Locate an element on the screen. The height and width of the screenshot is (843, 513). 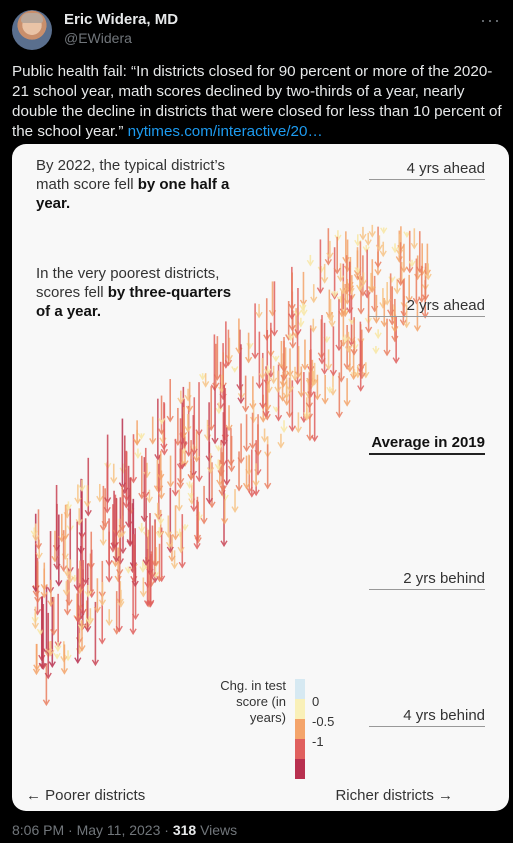
more-icon: ··· is located at coordinates (490, 20).